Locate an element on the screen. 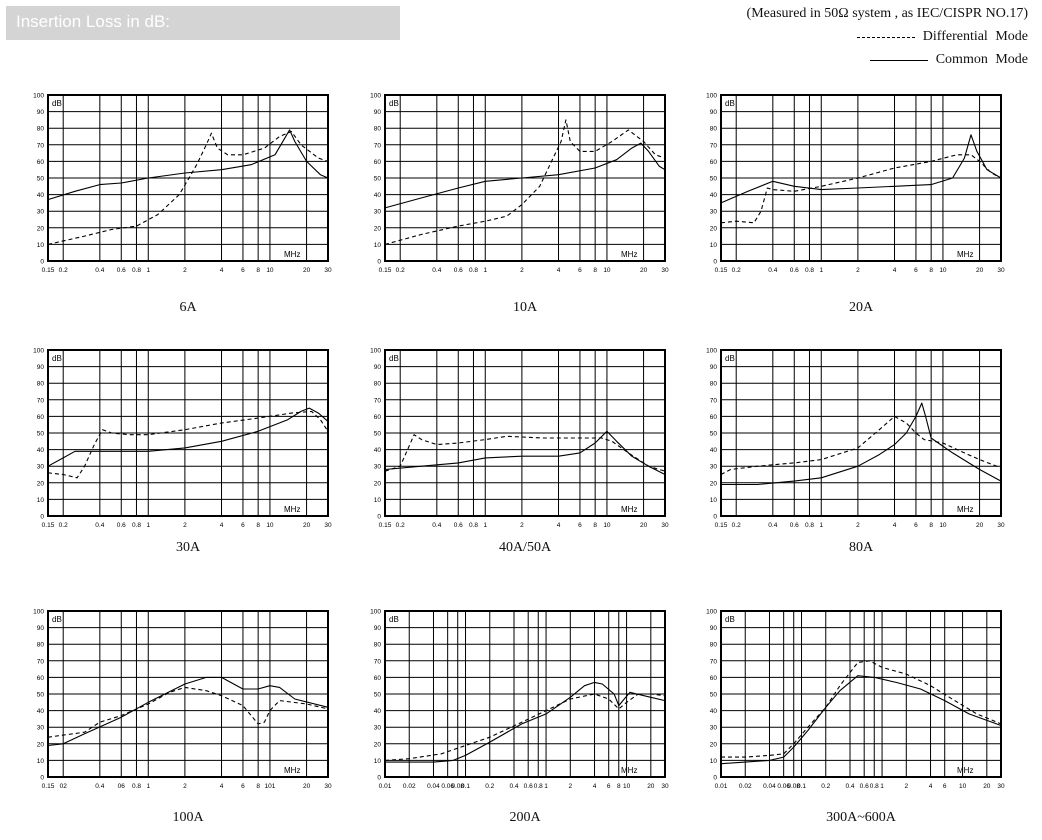 The height and width of the screenshot is (840, 1042). chart-title: 30A is located at coordinates (188, 547).